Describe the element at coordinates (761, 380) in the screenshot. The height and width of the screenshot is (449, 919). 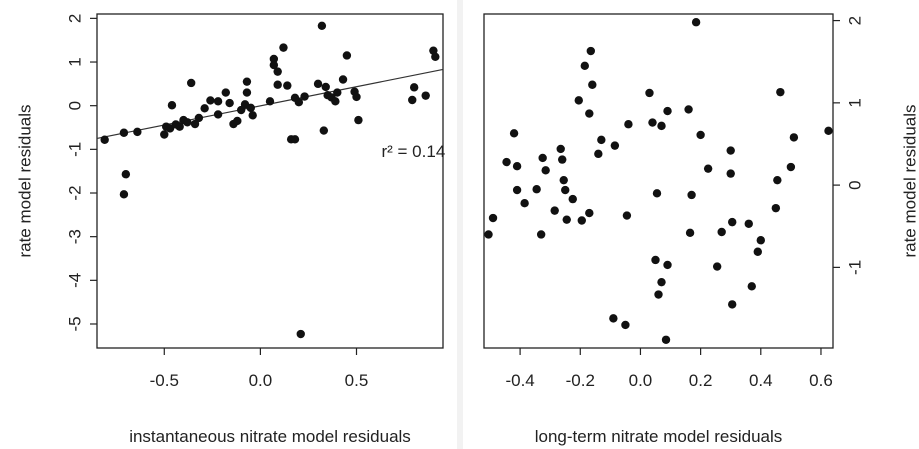
I see `x-tick-label: 0.4` at that location.